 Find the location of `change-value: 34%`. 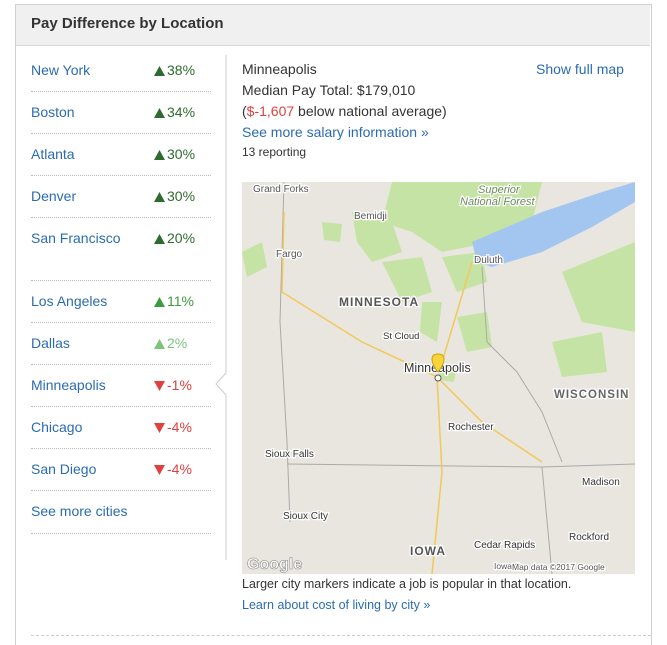

change-value: 34% is located at coordinates (181, 112).